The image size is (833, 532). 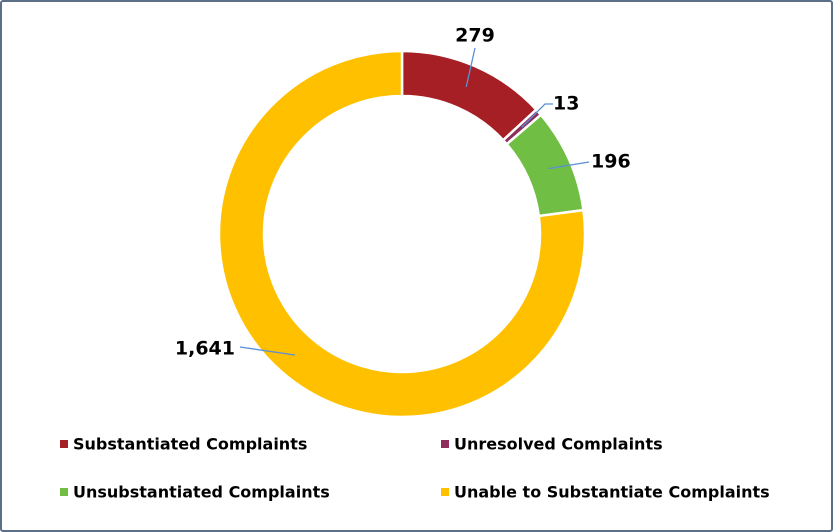 I want to click on legend-label: Unable to Substantiate Complaints, so click(x=612, y=492).